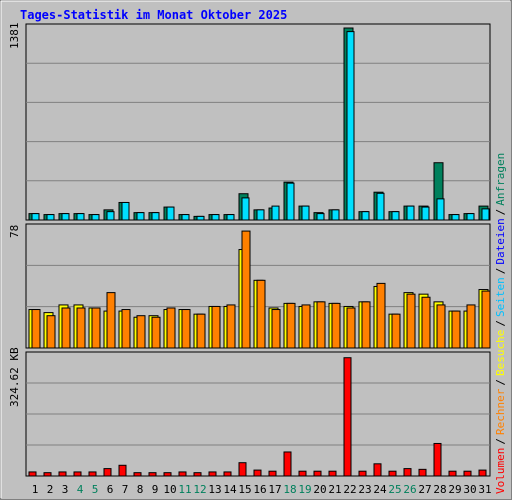  I want to click on day-label-2: 2, so click(50, 489).